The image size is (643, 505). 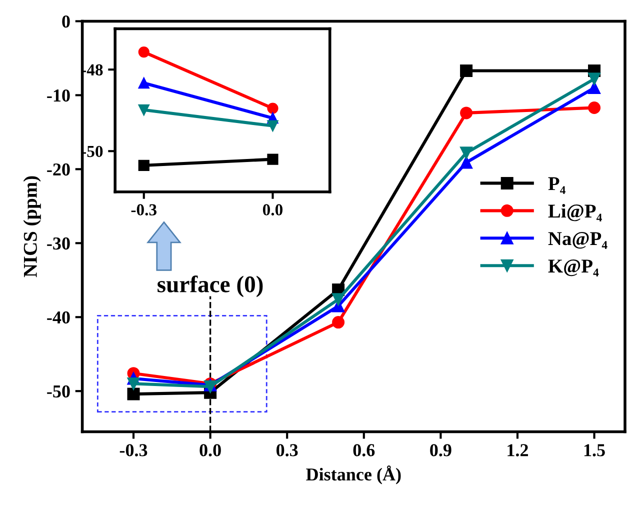 What do you see at coordinates (575, 213) in the screenshot?
I see `legend-label: Li@P₄` at bounding box center [575, 213].